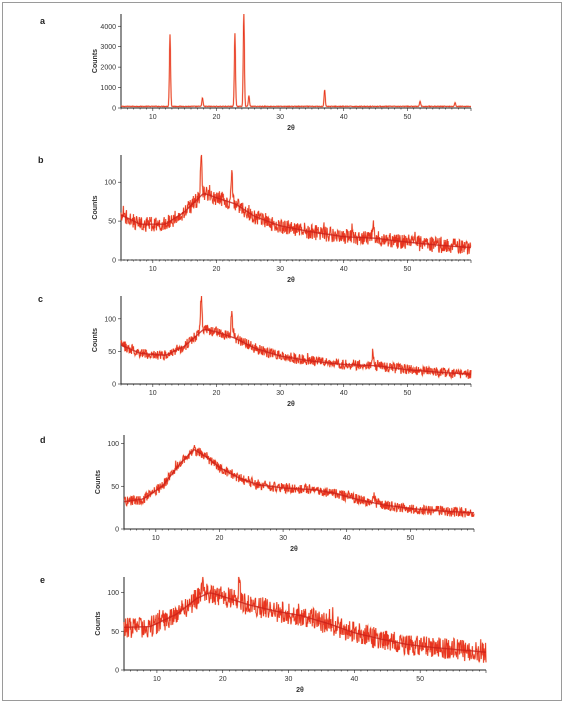 This screenshot has height=705, width=566. I want to click on y-tick-label: 4000, so click(108, 27).